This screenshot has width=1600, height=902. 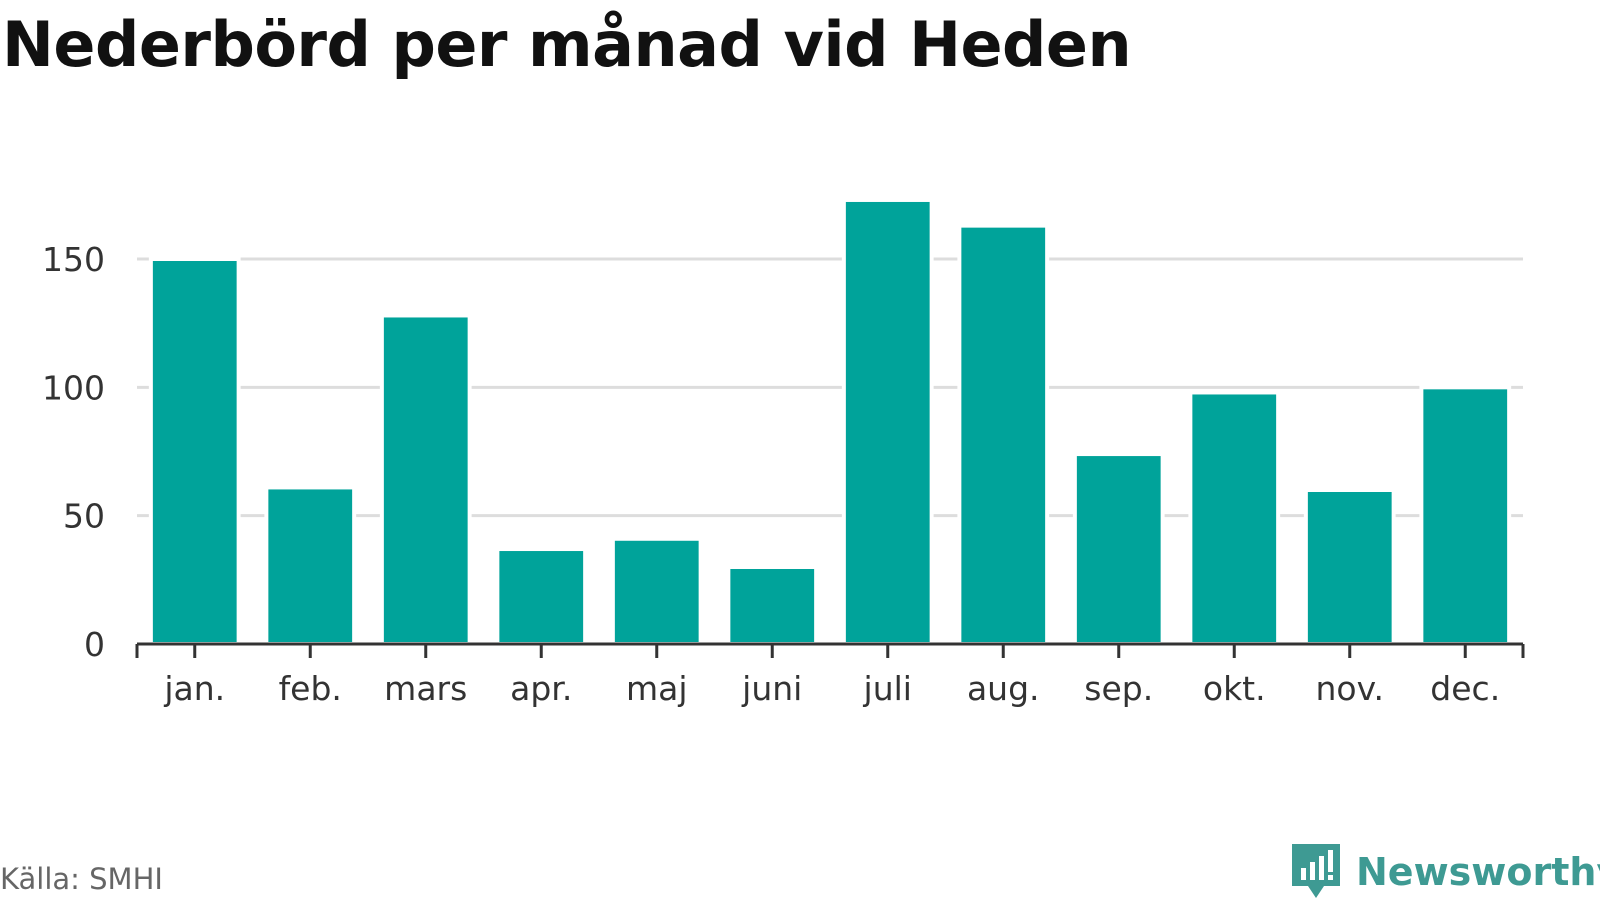 I want to click on x-tick-label: maj, so click(x=657, y=688).